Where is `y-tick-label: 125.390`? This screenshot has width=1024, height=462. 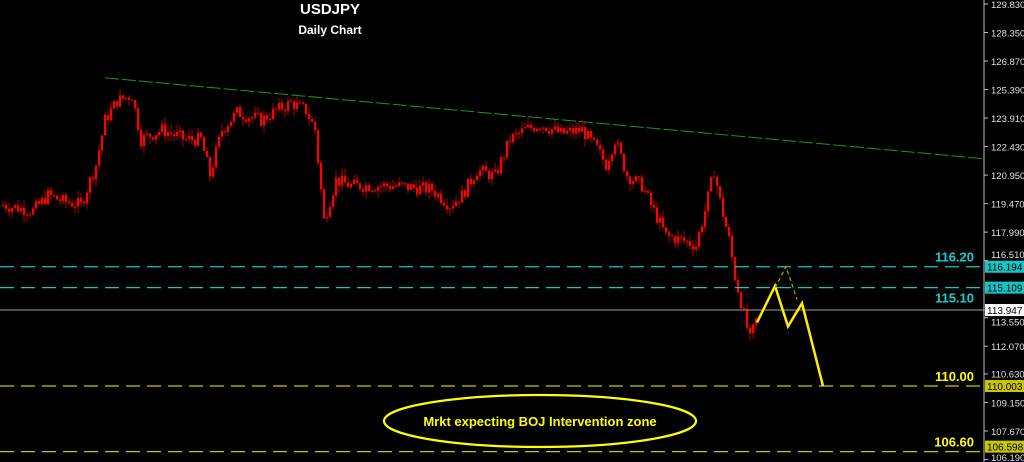
y-tick-label: 125.390 is located at coordinates (1007, 91).